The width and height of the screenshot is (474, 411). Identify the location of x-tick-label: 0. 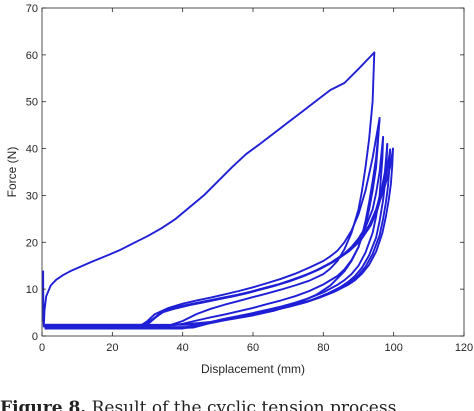
(42, 348).